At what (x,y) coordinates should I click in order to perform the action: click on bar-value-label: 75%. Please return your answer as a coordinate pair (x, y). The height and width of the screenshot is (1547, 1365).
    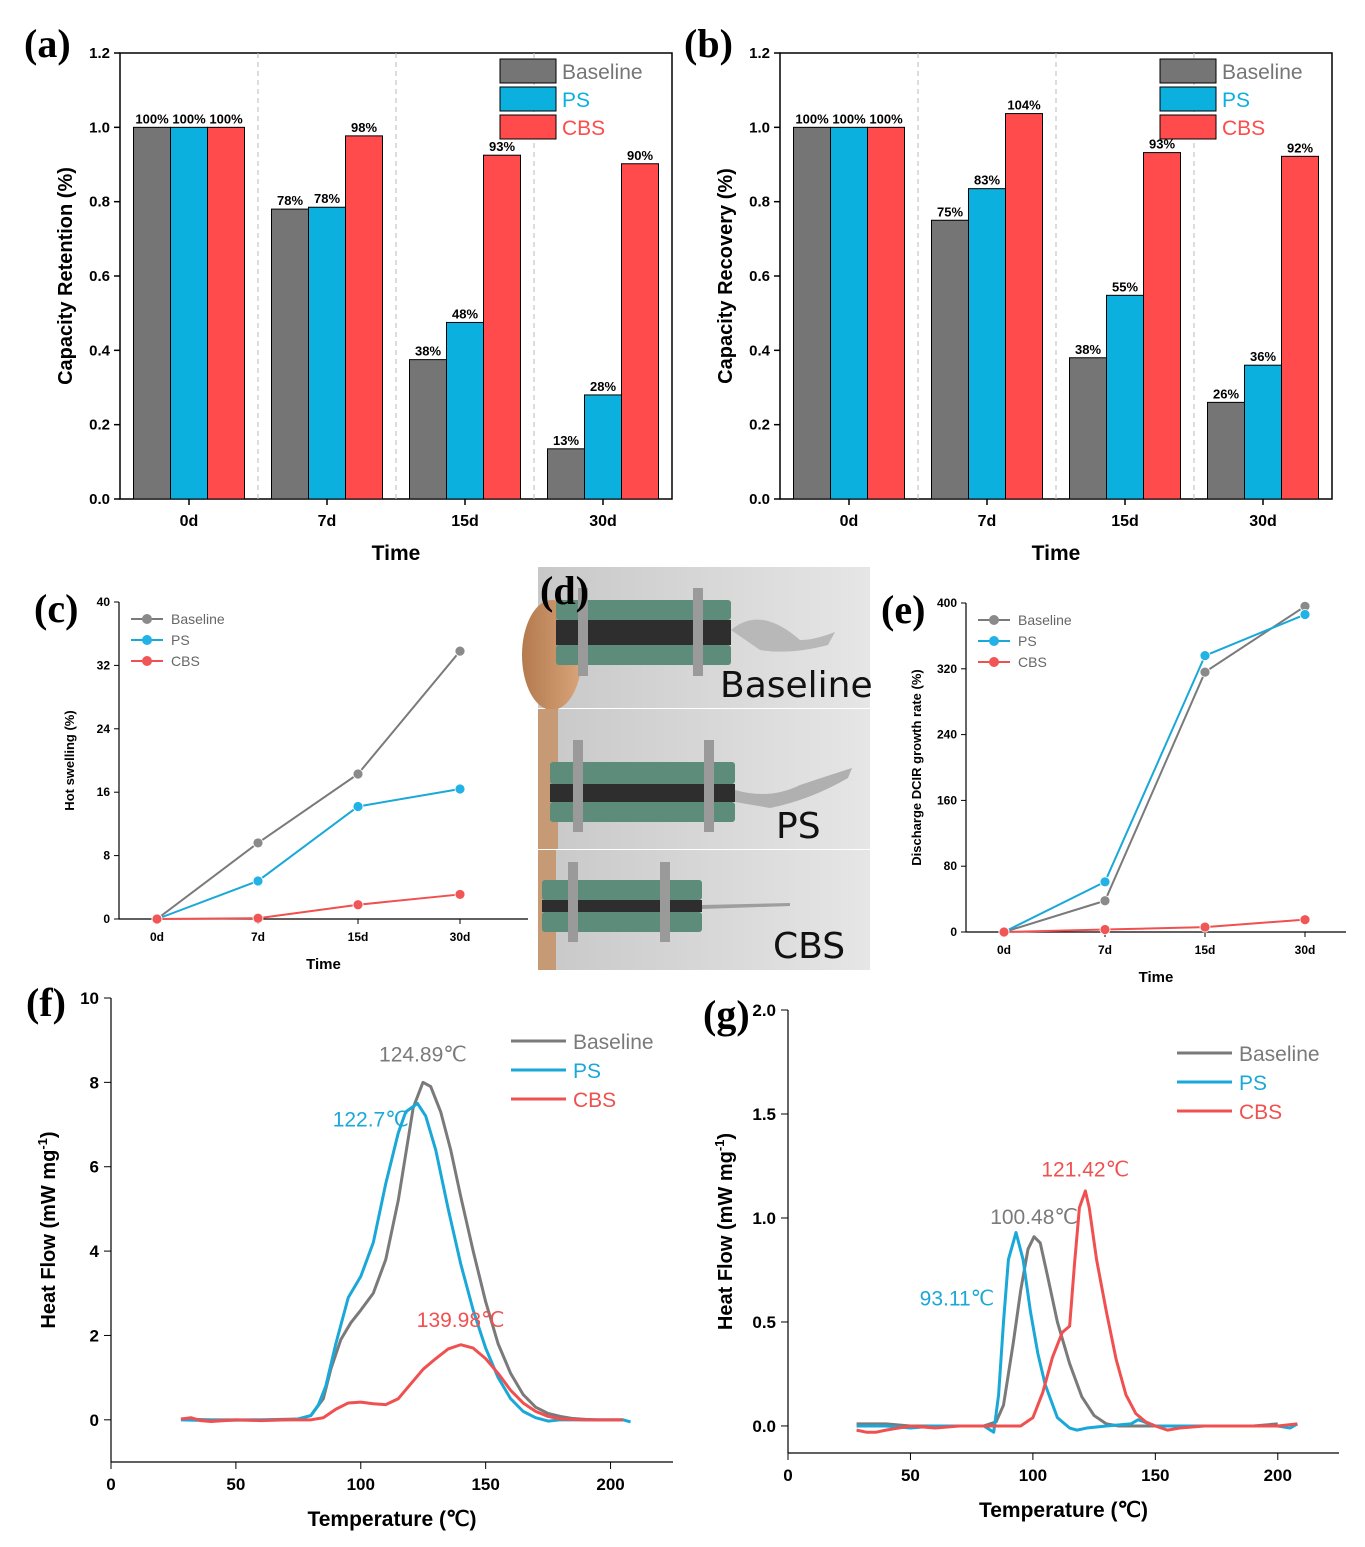
    Looking at the image, I should click on (950, 211).